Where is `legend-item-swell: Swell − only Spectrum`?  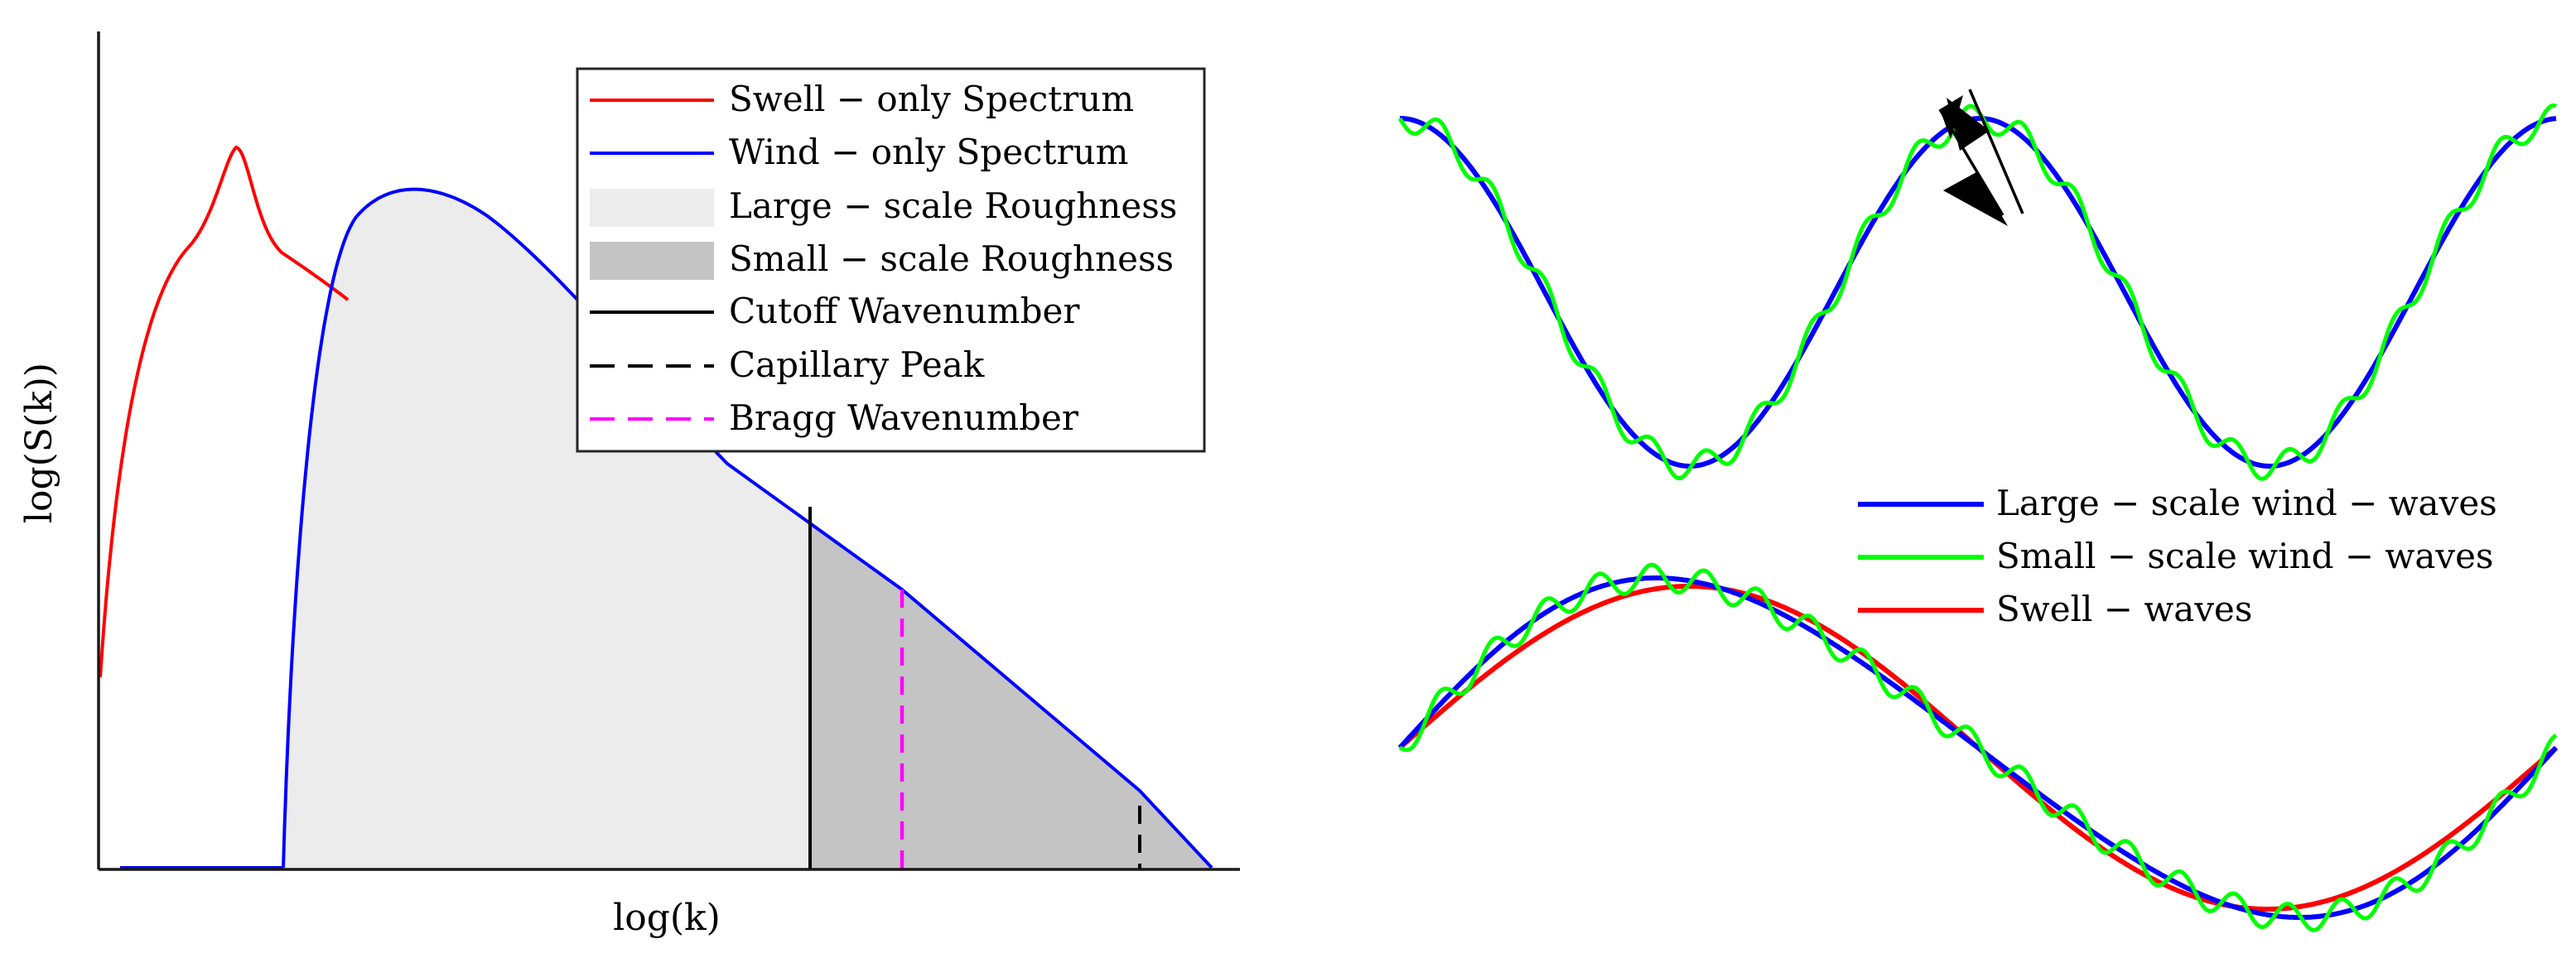
legend-item-swell: Swell − only Spectrum is located at coordinates (862, 99).